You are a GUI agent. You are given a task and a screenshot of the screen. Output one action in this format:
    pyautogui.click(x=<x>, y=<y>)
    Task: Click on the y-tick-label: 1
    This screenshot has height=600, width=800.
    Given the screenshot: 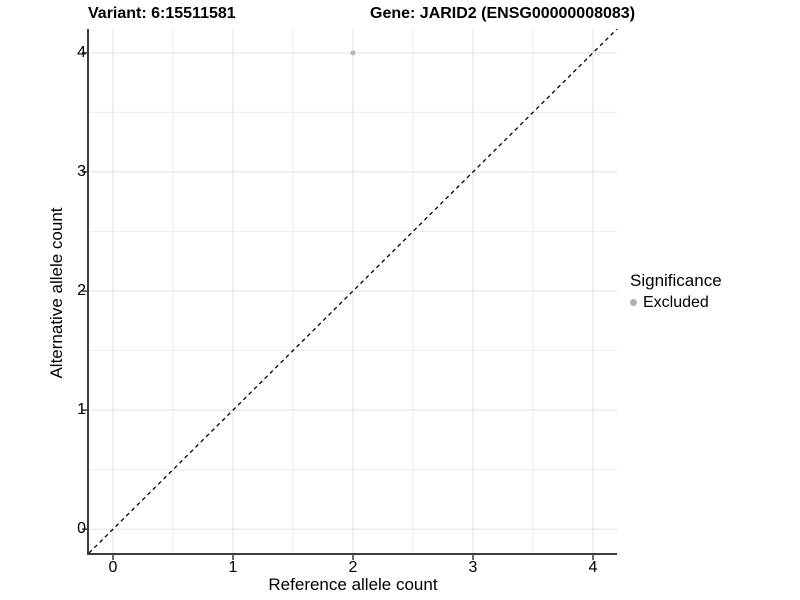 What is the action you would take?
    pyautogui.click(x=81, y=410)
    